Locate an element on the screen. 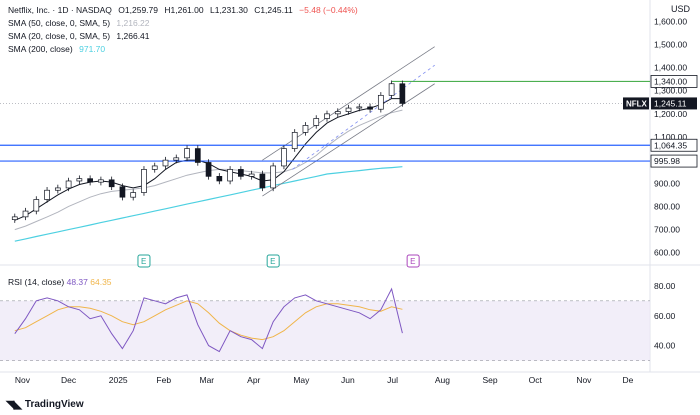 The width and height of the screenshot is (700, 415). time-axis-tick-13: De is located at coordinates (627, 380).